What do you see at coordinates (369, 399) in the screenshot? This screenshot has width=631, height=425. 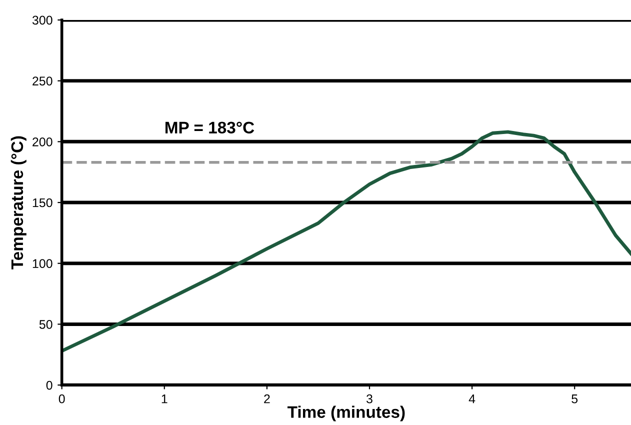 I see `x-tick-label: 3` at bounding box center [369, 399].